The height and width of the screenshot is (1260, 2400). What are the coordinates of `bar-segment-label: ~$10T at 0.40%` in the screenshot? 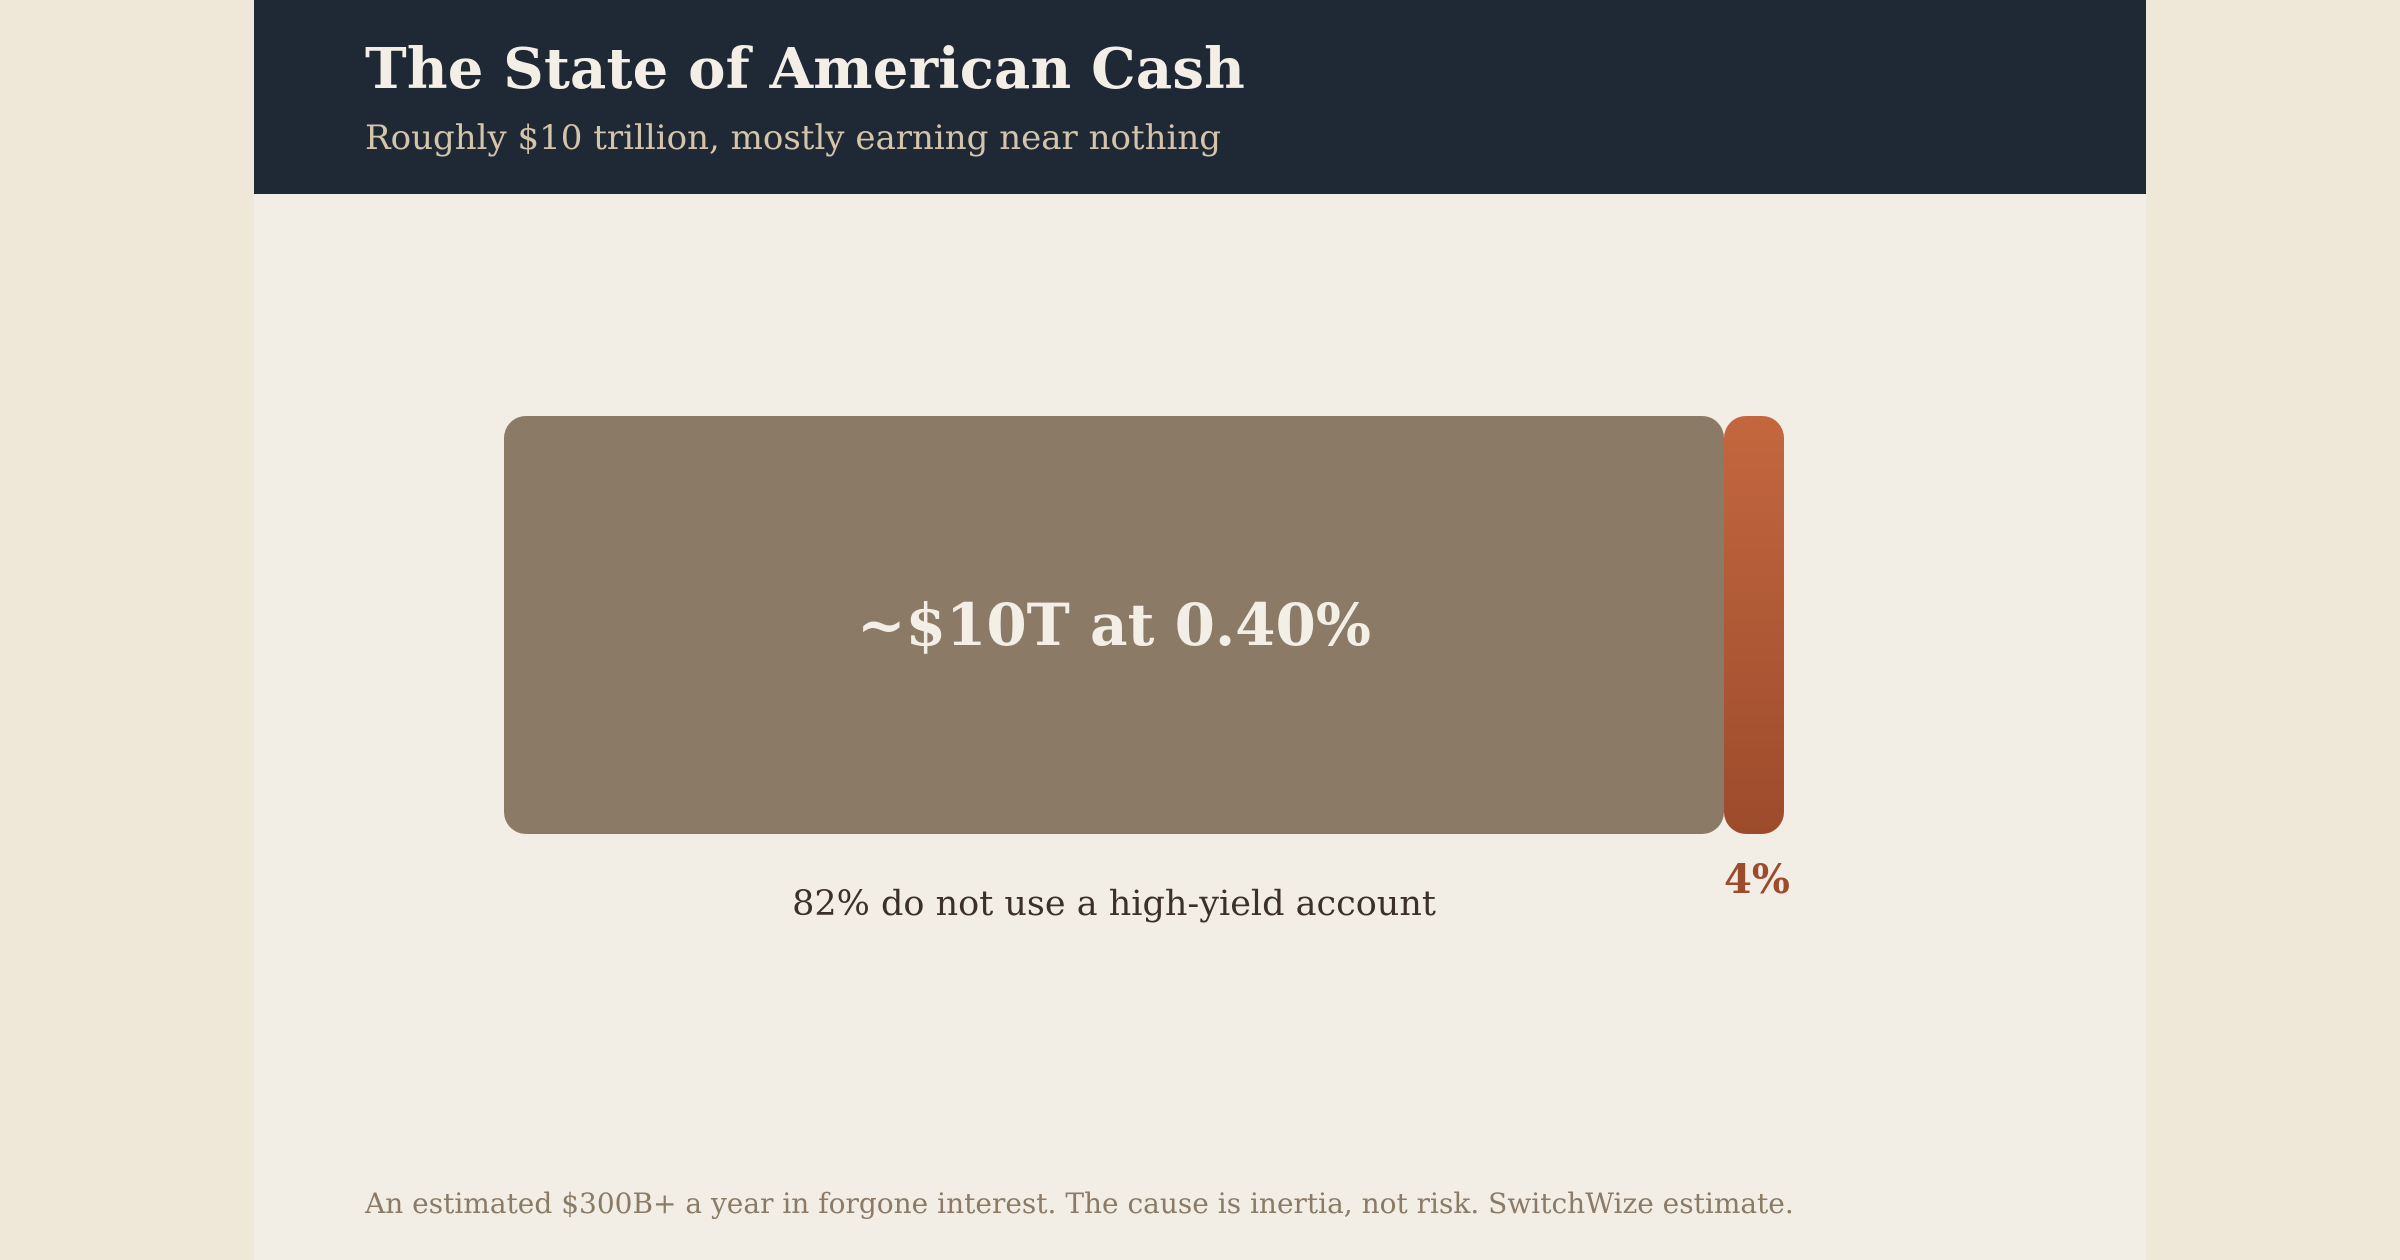 It's located at (1114, 625).